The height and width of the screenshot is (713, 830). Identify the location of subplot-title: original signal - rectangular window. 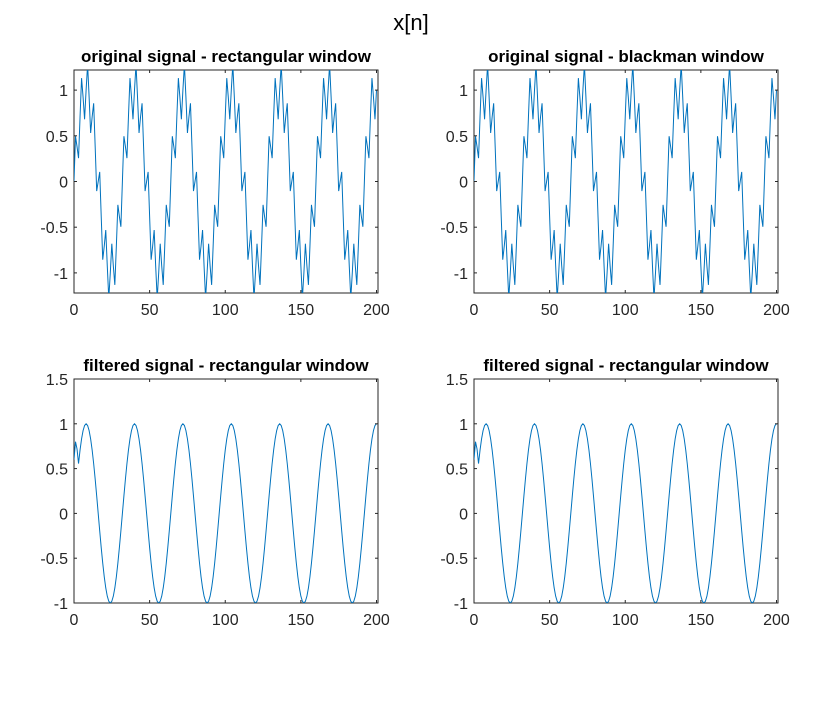
(226, 56).